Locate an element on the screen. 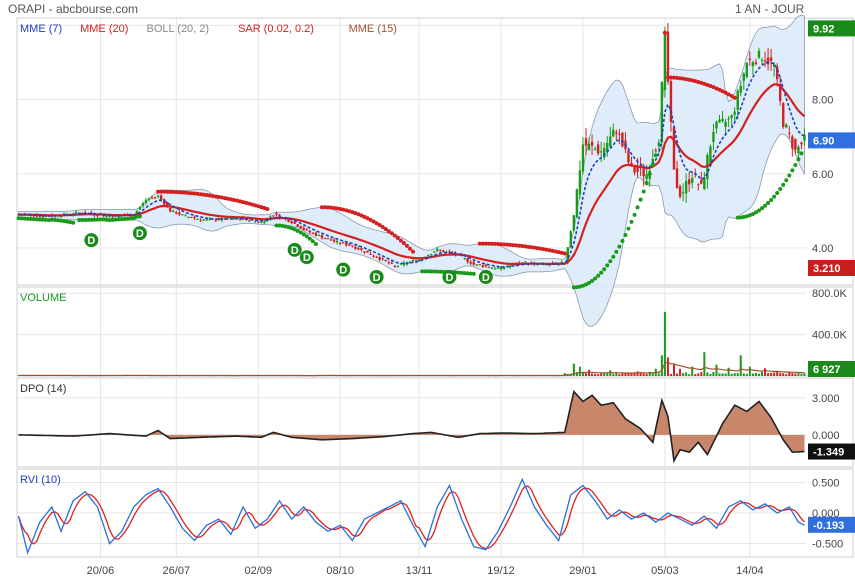 The image size is (855, 580). legend-item: MME (15) is located at coordinates (373, 29).